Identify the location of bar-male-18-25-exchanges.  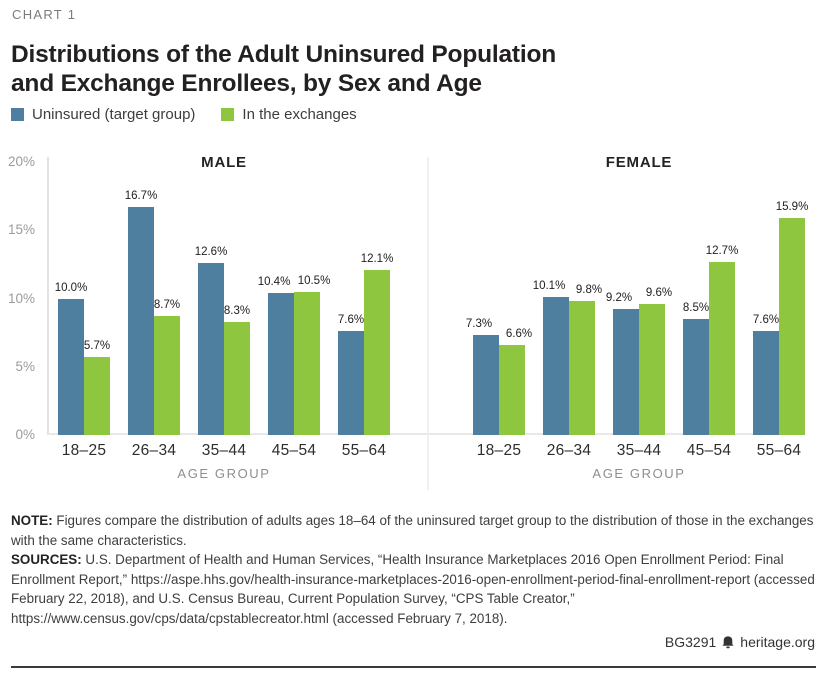
(97, 396).